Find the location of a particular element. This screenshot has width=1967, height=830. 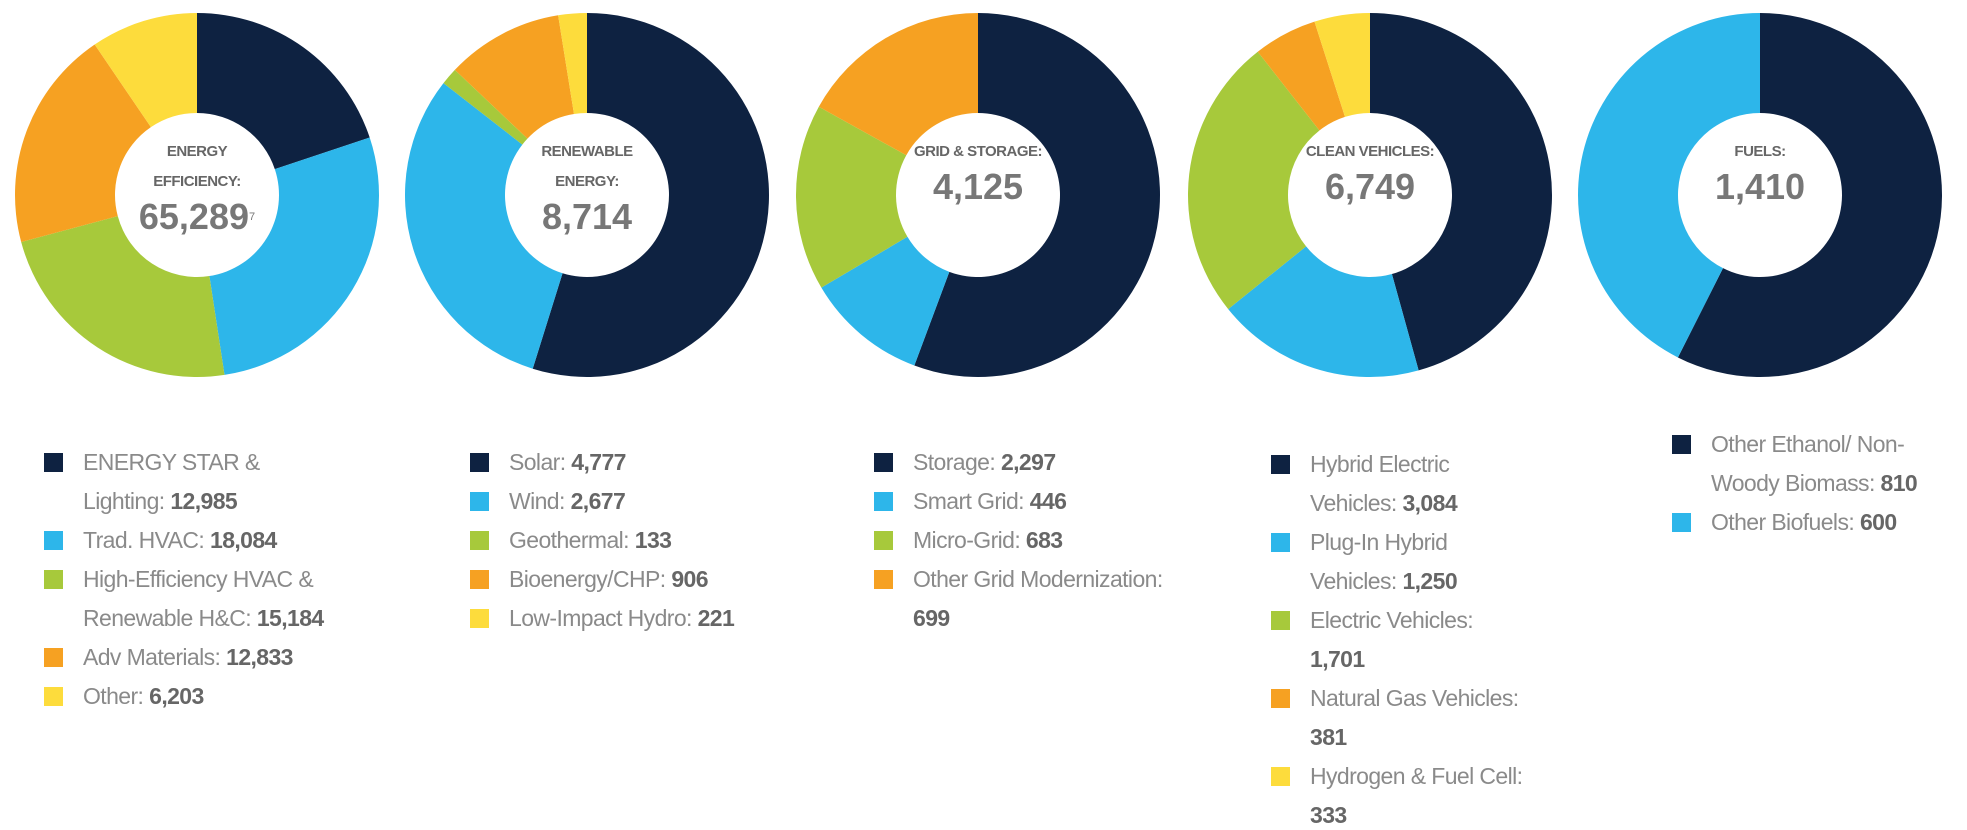

donut-center: RENEWABLE ENERGY: 8,714 is located at coordinates (587, 187).